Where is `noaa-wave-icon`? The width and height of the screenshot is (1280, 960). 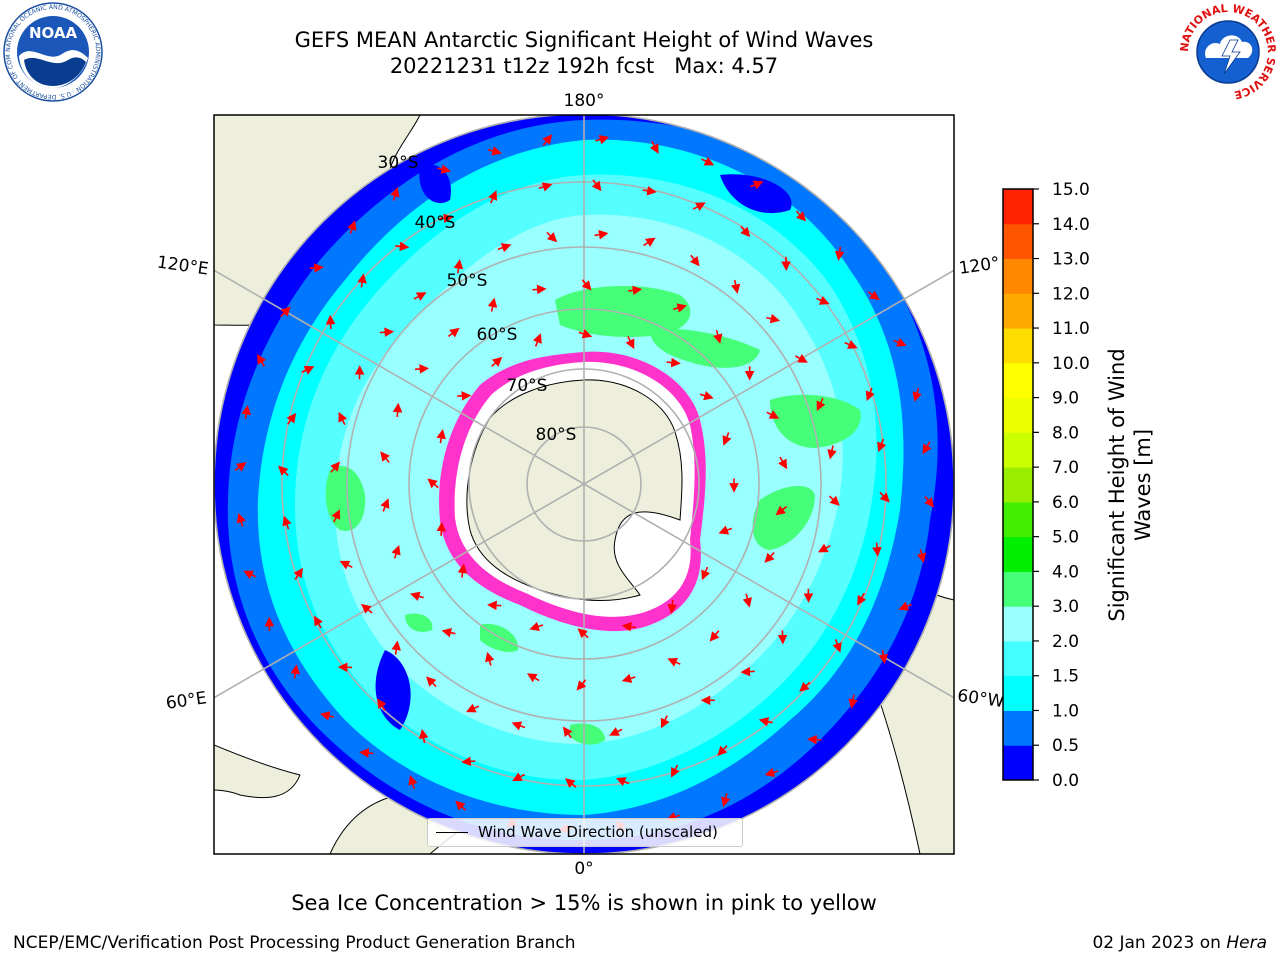 noaa-wave-icon is located at coordinates (55, 71).